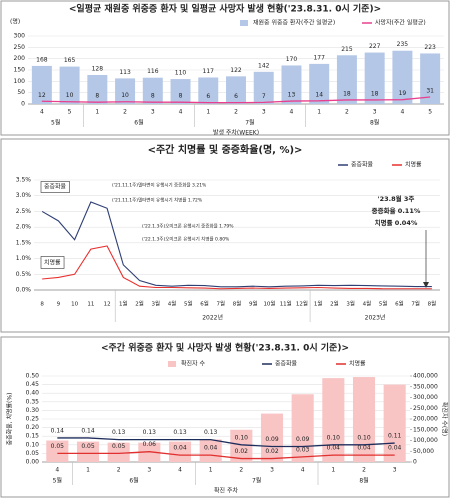 The width and height of the screenshot is (450, 498). Describe the element at coordinates (225, 149) in the screenshot. I see `chart-title: <주간 치명률 및 중증화율(명, %)>` at that location.